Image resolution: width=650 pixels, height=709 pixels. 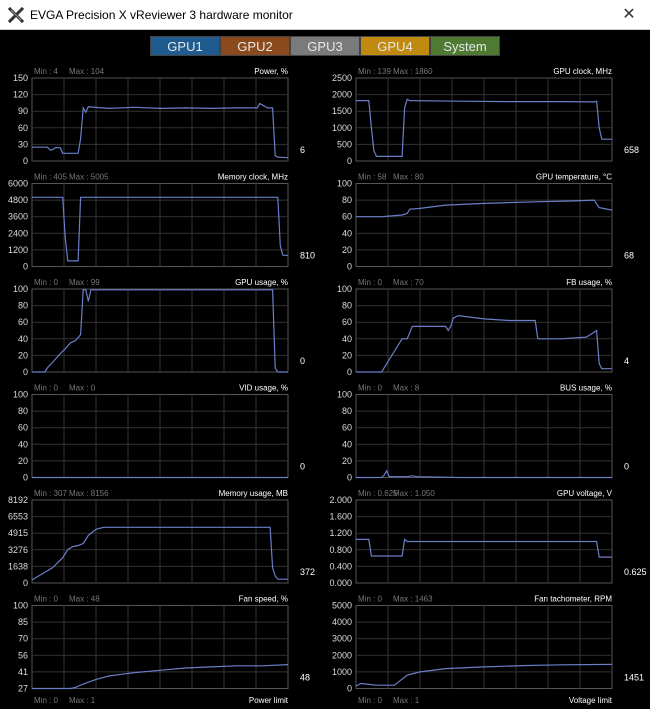 I want to click on chart-12-max-label: Max : 1463, so click(x=413, y=599).